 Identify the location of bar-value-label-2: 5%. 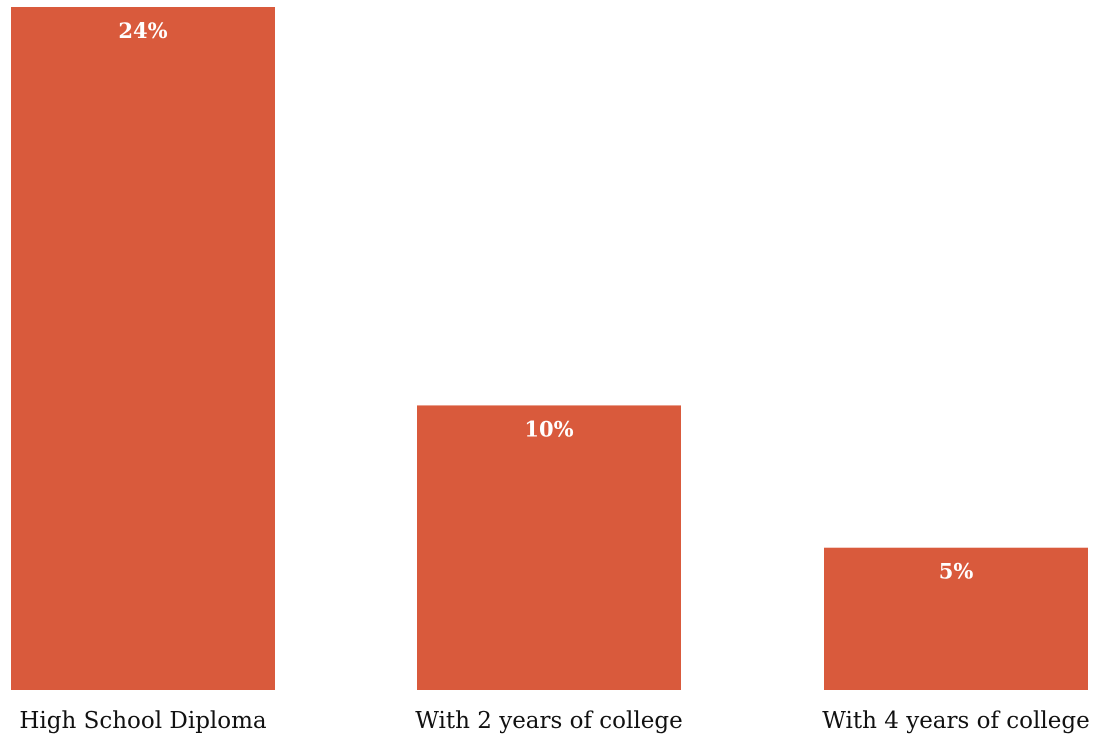
(956, 571).